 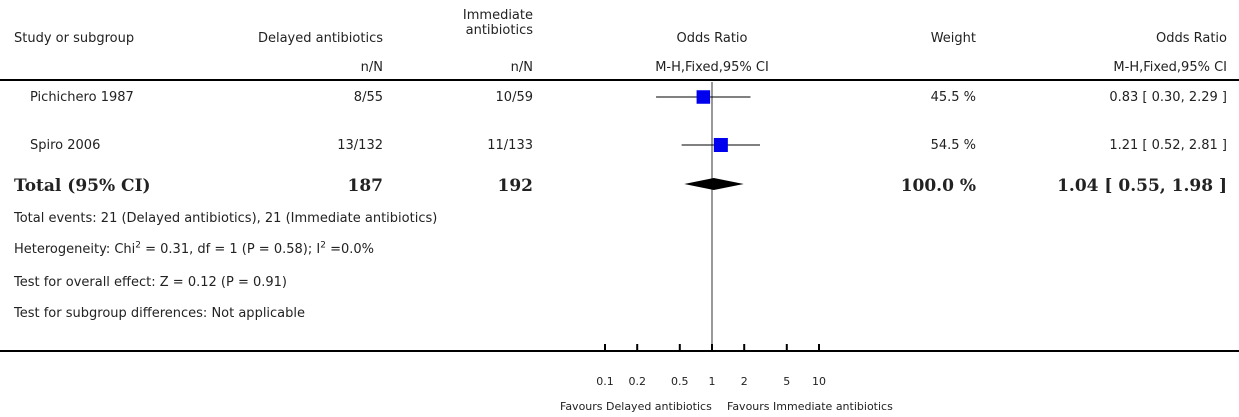 I want to click on x-axis-tick-label: 2, so click(x=744, y=381).